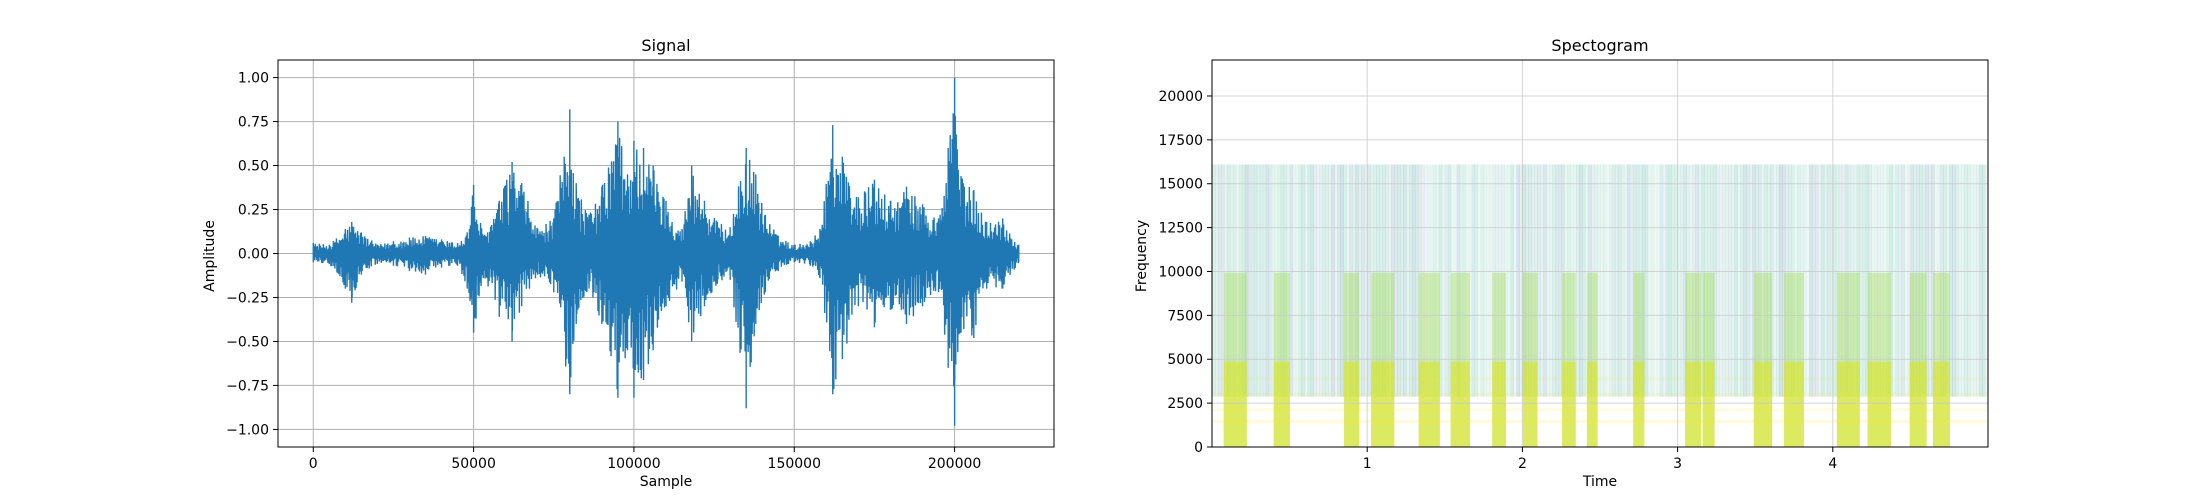 The width and height of the screenshot is (2200, 500). I want to click on spectrogram-y-tick-label: 2500, so click(1185, 404).